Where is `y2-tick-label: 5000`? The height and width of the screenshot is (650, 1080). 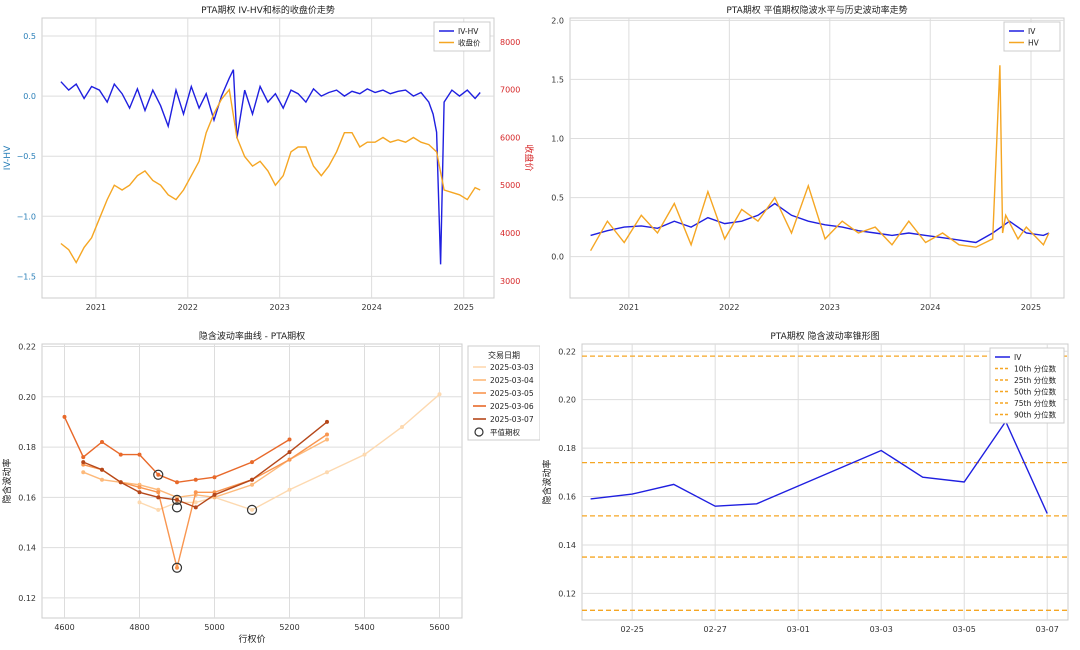
y2-tick-label: 5000 is located at coordinates (510, 185).